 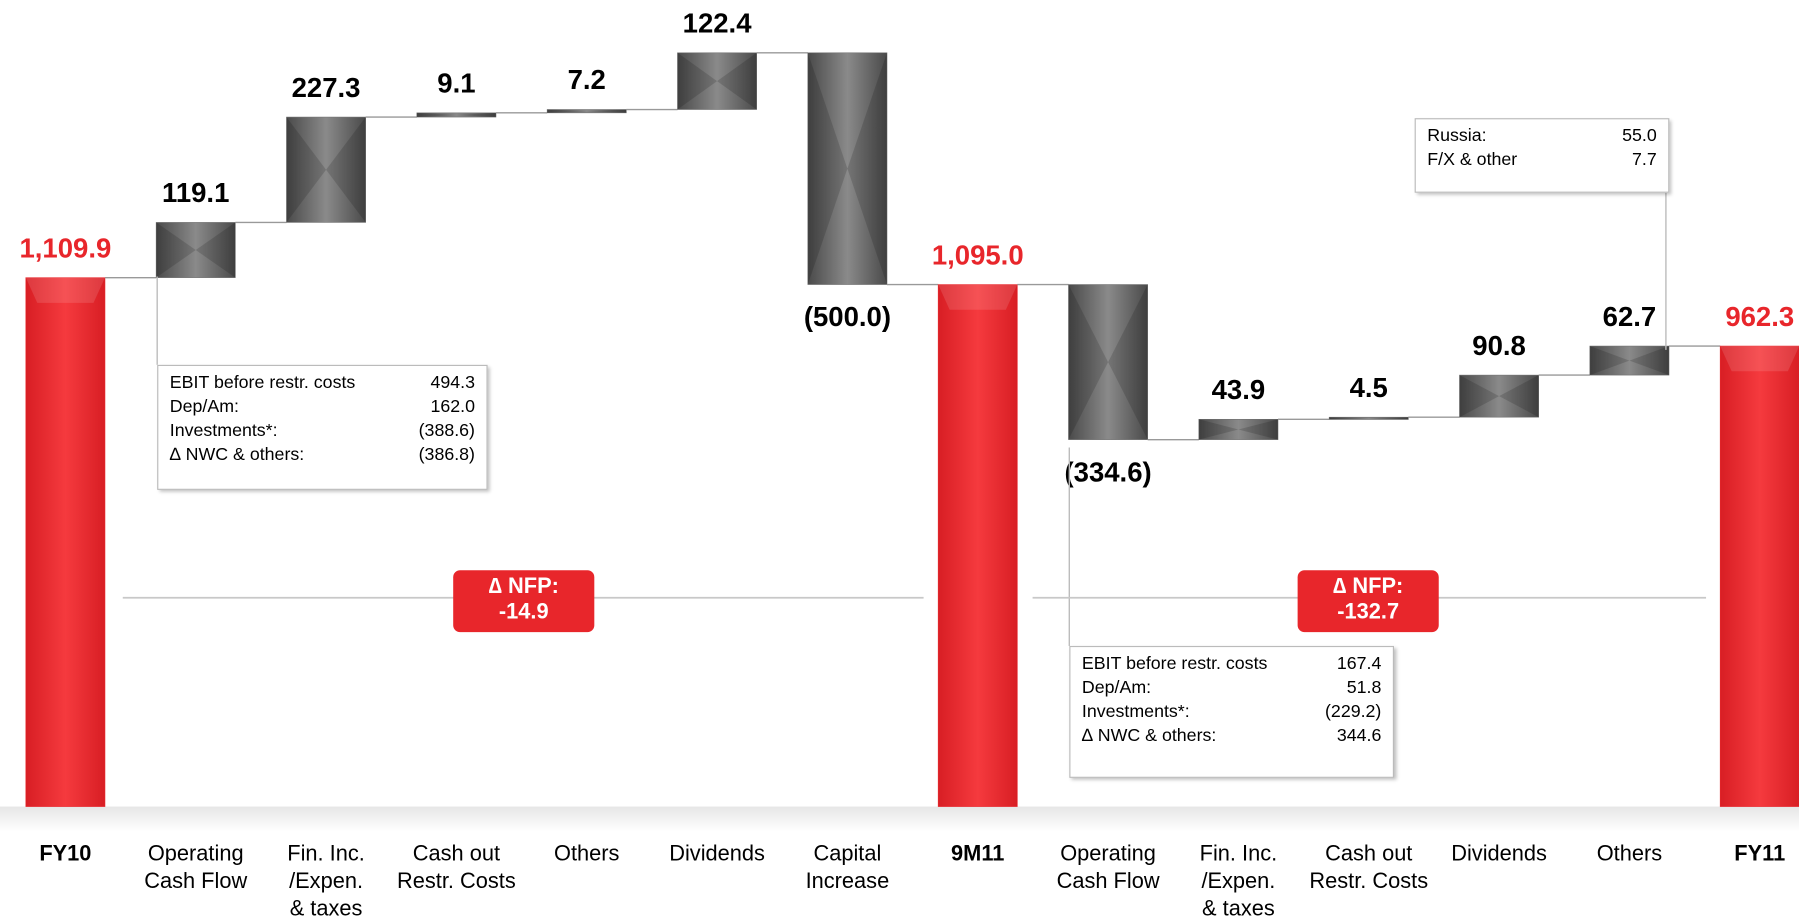 I want to click on nfp-callout: ∆ NFP: -14.9, so click(x=524, y=601).